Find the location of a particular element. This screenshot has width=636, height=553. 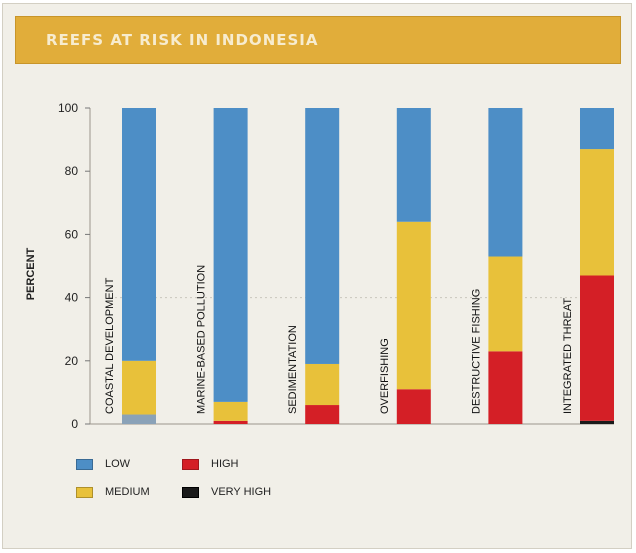

category-label: INTEGRATED THREAT is located at coordinates (568, 356).